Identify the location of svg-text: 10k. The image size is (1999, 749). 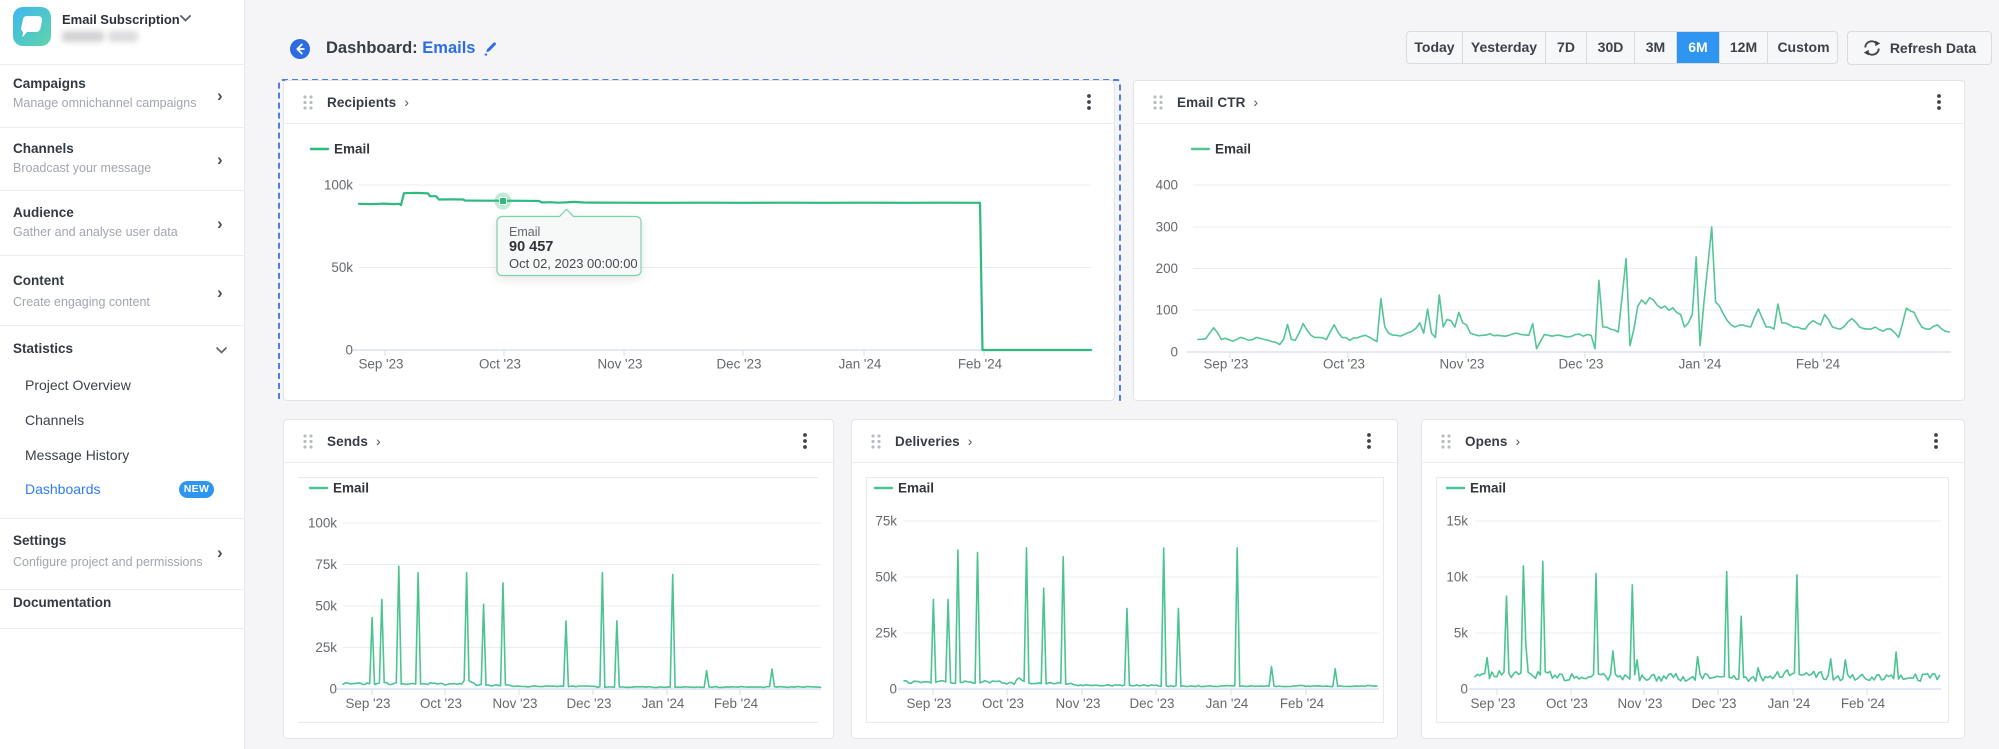
(1457, 577).